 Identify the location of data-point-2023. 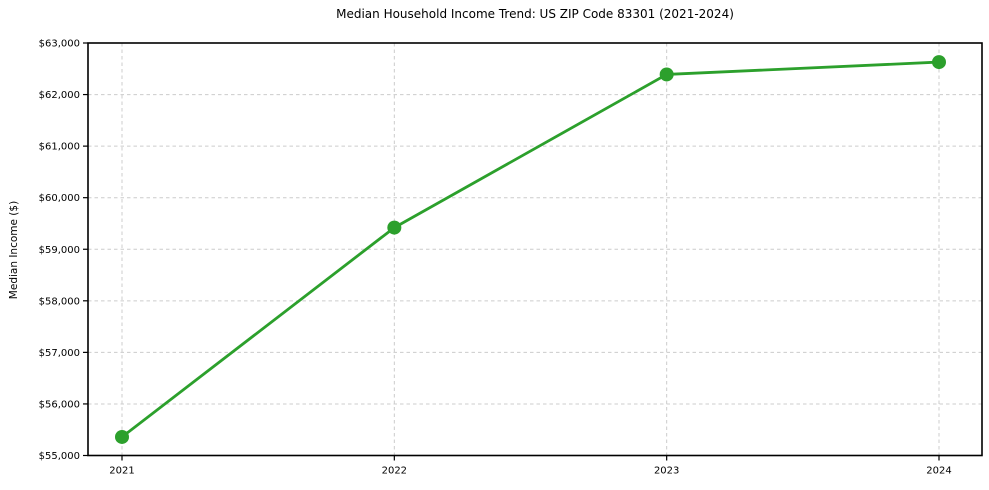
(666, 74).